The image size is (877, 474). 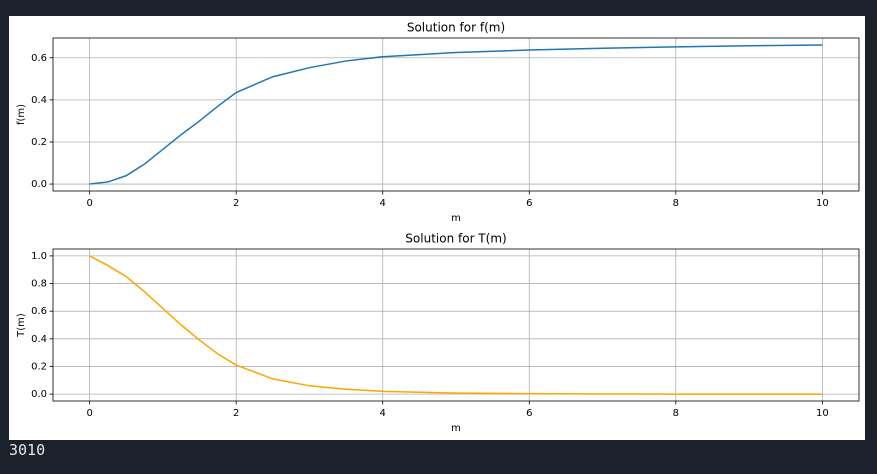 I want to click on y-axis-label: f(m), so click(x=21, y=114).